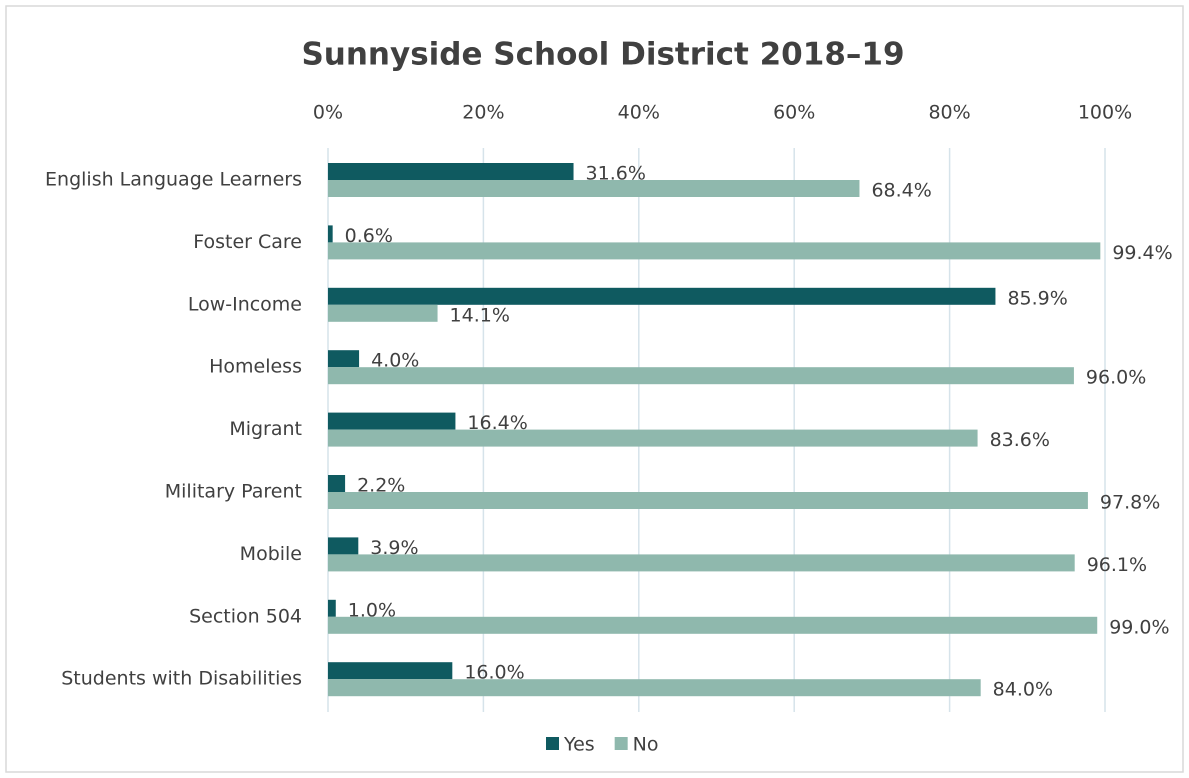 Image resolution: width=1189 pixels, height=778 pixels. What do you see at coordinates (579, 745) in the screenshot?
I see `legend-label: Yes` at bounding box center [579, 745].